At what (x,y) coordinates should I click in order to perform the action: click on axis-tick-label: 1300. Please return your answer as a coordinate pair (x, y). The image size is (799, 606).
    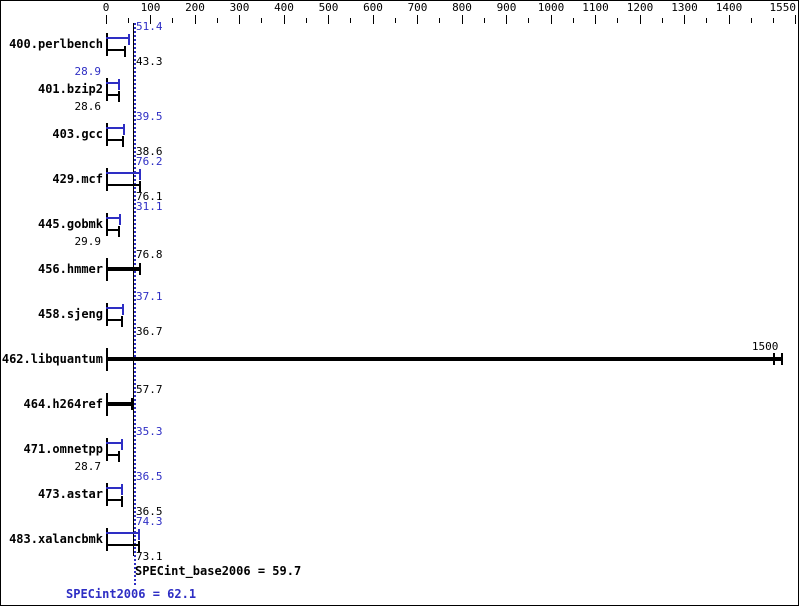
    Looking at the image, I should click on (684, 7).